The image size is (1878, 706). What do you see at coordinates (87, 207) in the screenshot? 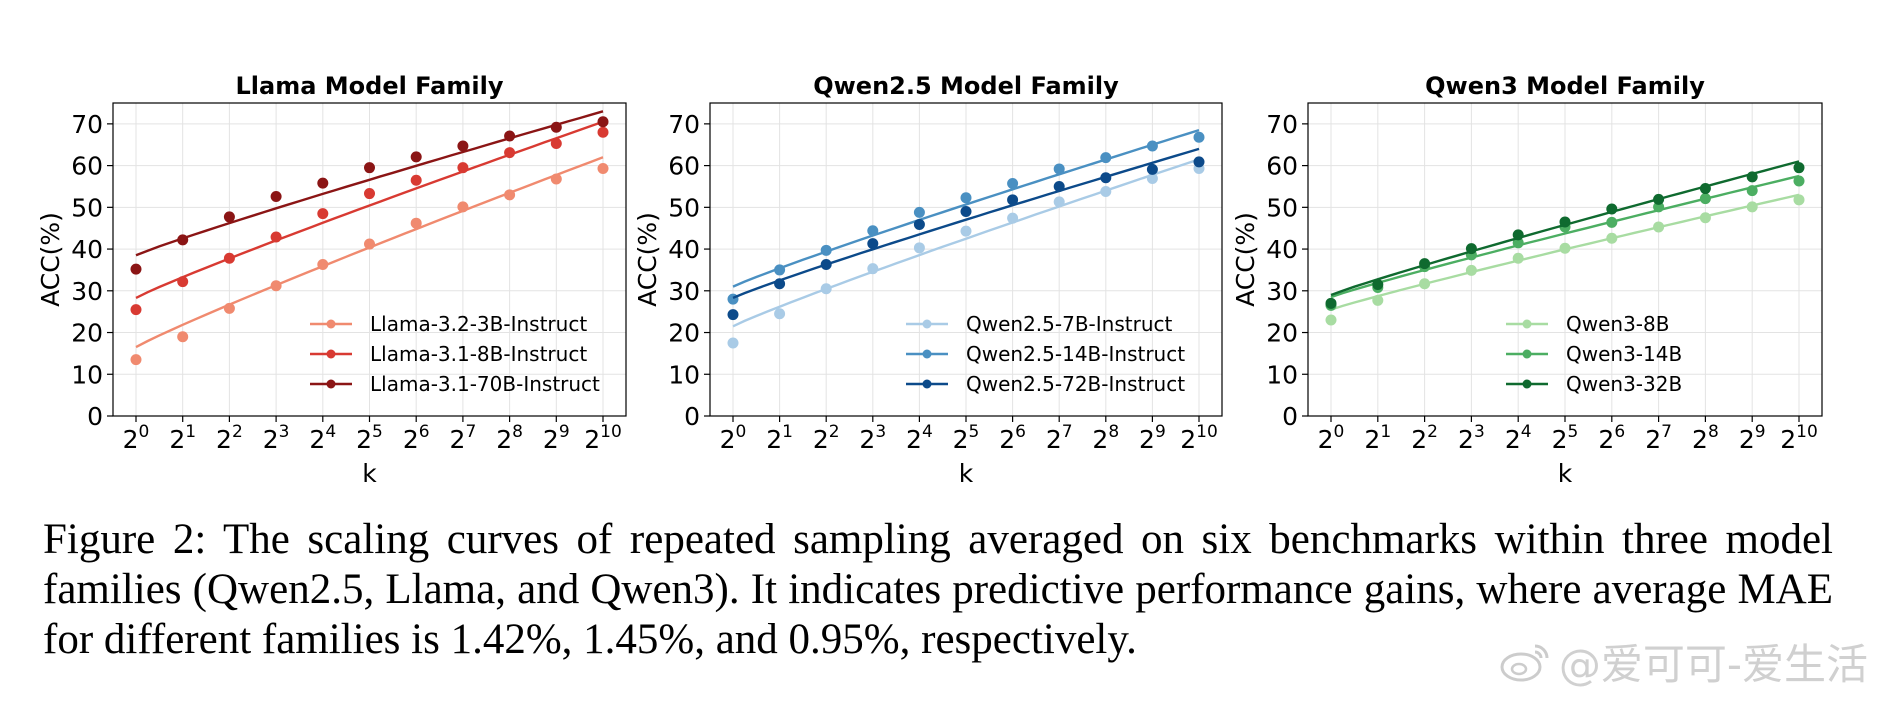
I see `y-tick-label: 50` at bounding box center [87, 207].